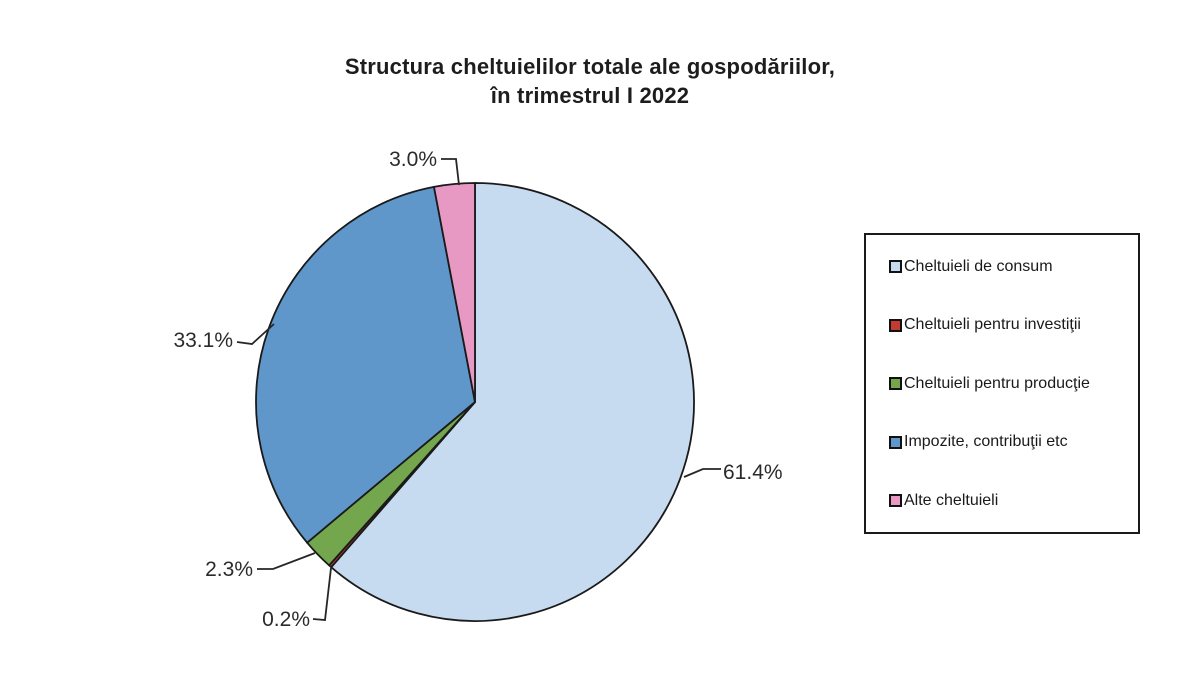  I want to click on legend-swatch-alte-icon, so click(895, 500).